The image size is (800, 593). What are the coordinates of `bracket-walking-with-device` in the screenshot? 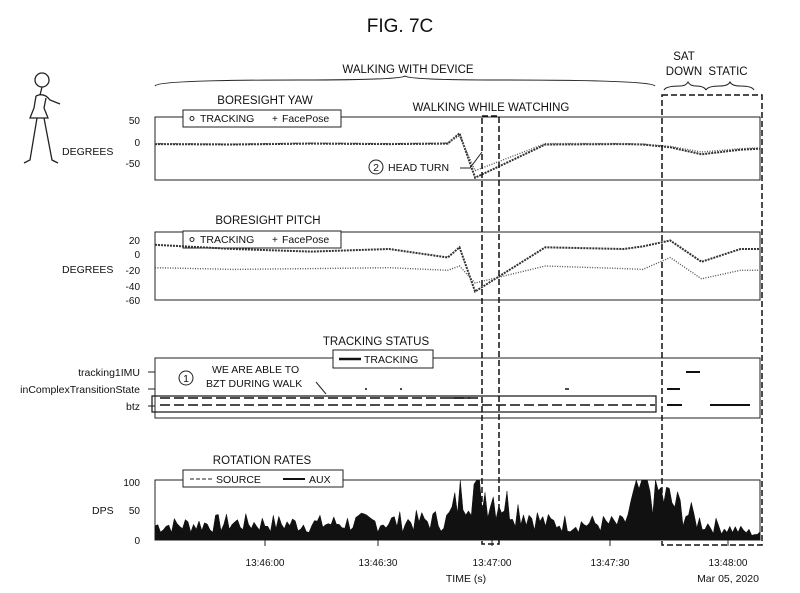 It's located at (405, 81).